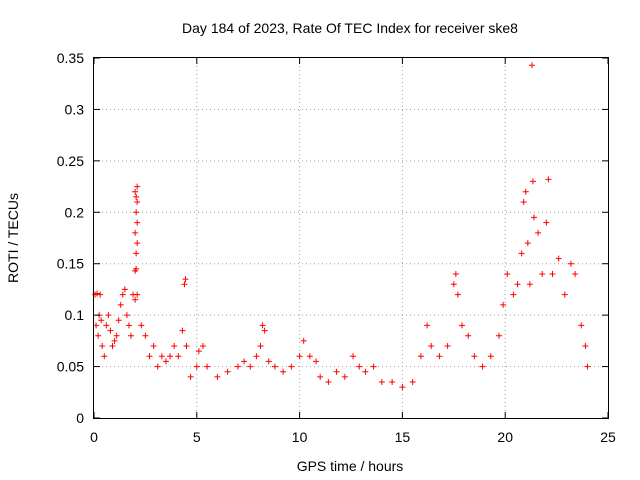  Describe the element at coordinates (403, 437) in the screenshot. I see `x-tick-label: 15` at that location.